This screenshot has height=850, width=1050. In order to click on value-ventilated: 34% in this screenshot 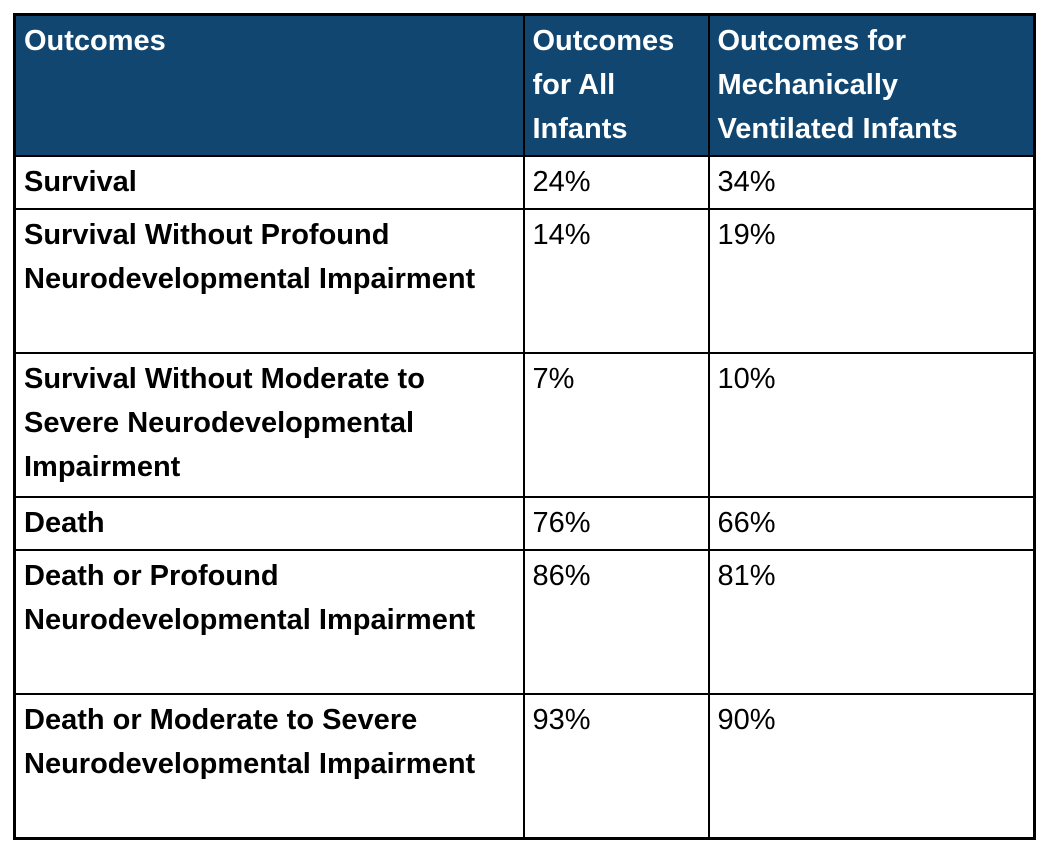, I will do `click(871, 182)`.